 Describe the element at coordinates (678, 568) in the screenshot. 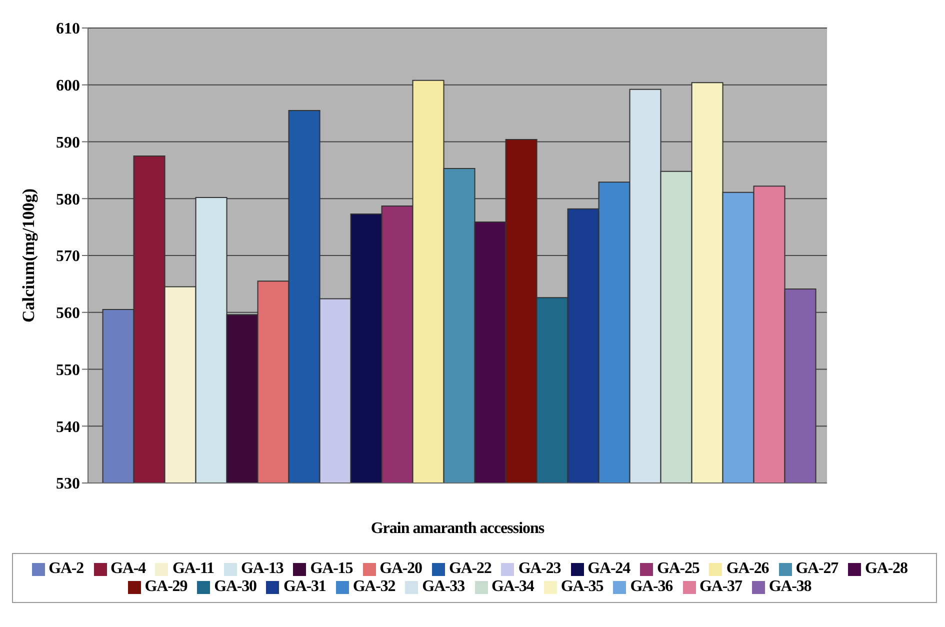

I see `legend-label: GA-25` at that location.